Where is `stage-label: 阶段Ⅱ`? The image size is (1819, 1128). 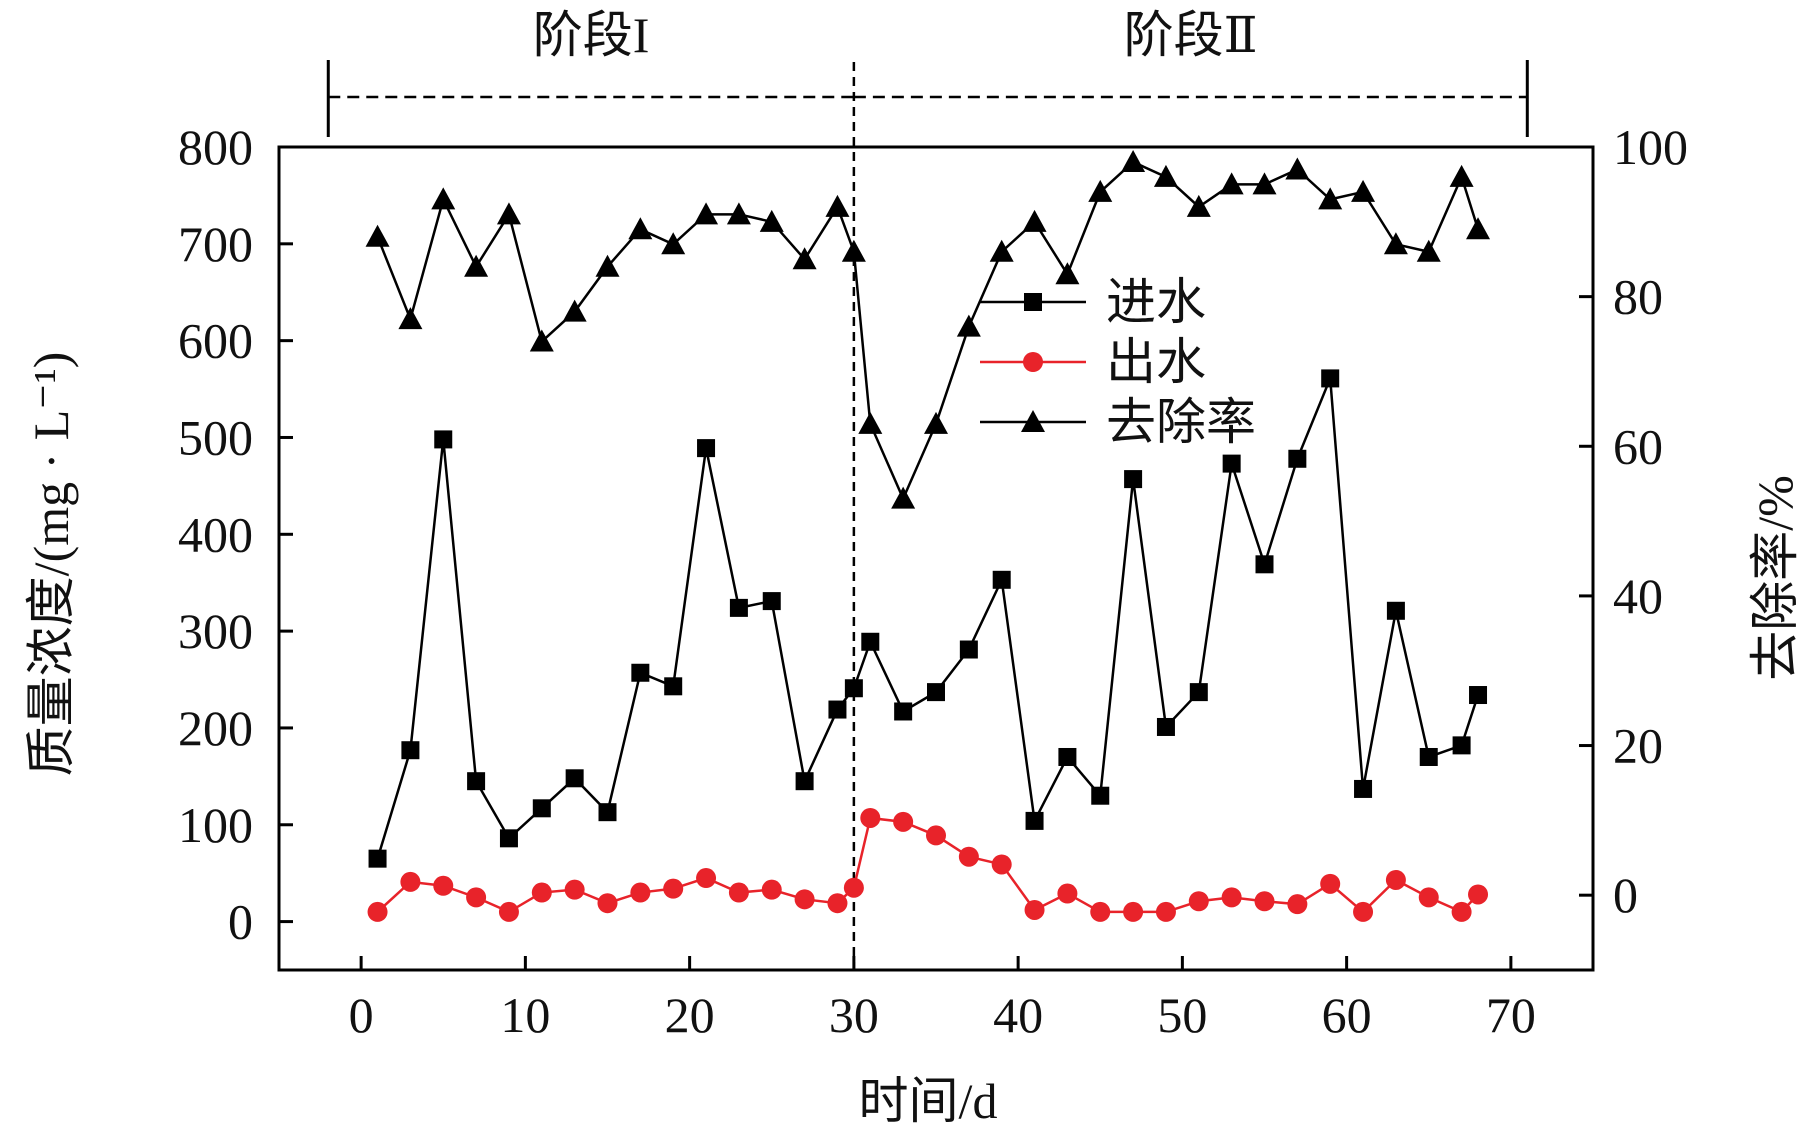 stage-label: 阶段Ⅱ is located at coordinates (1191, 35).